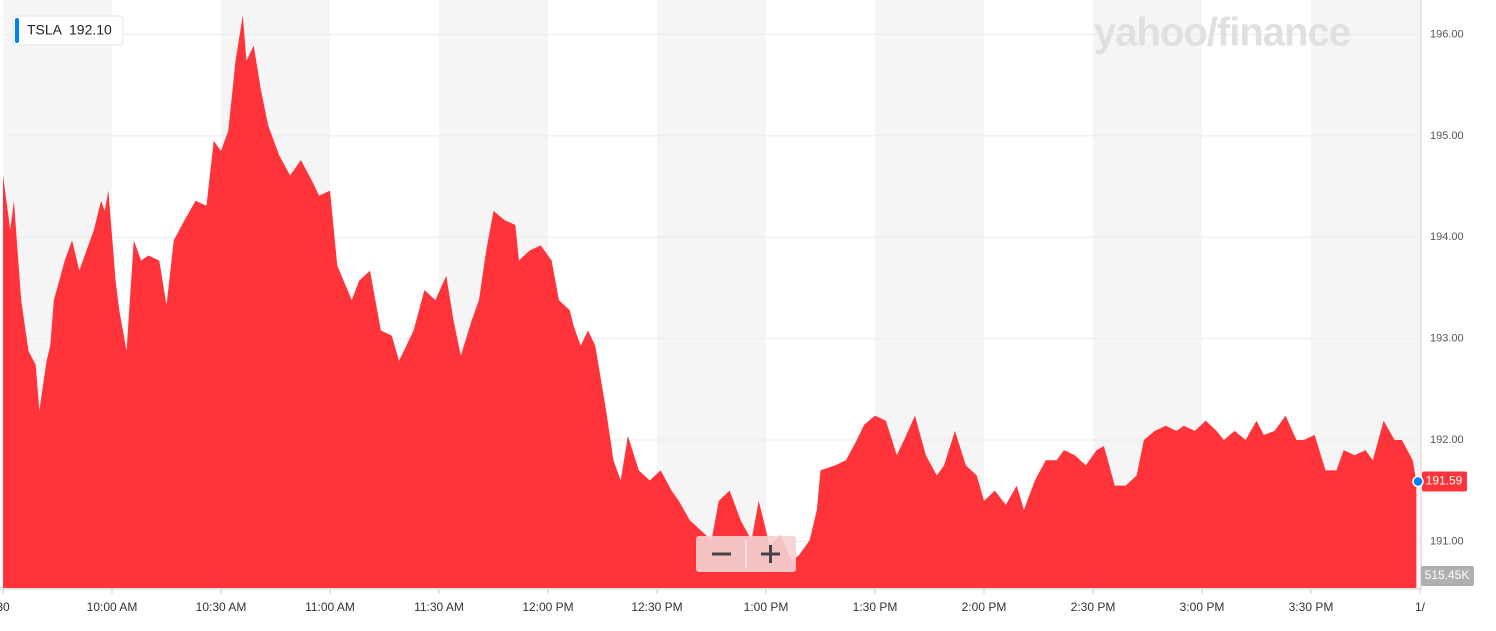  What do you see at coordinates (711, 294) in the screenshot?
I see `band` at bounding box center [711, 294].